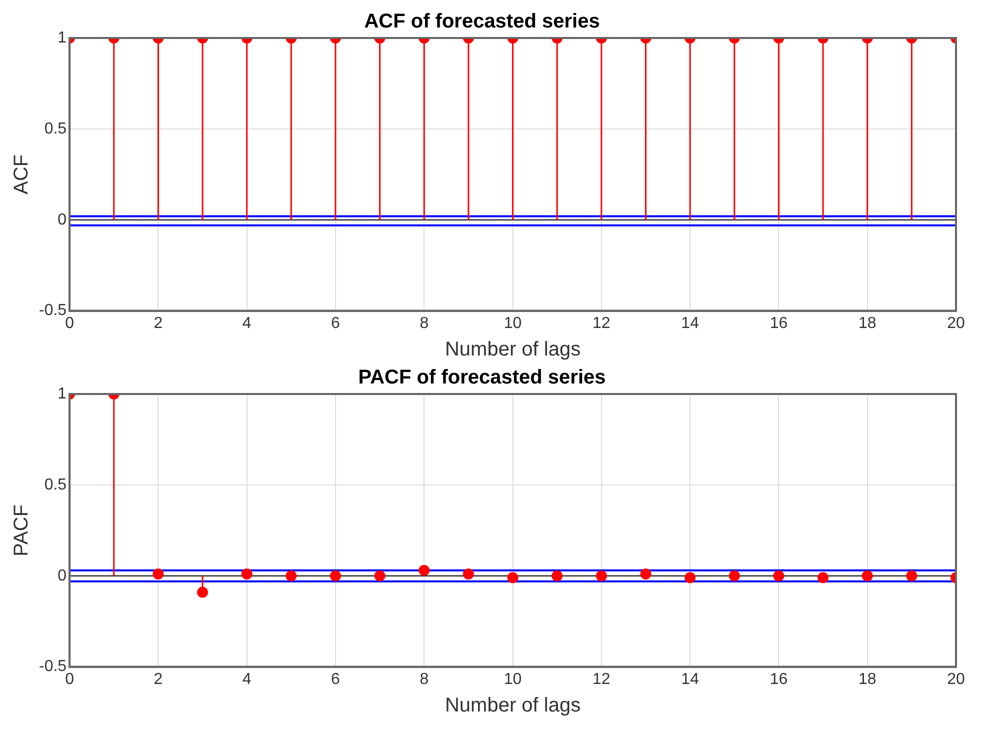 This screenshot has height=733, width=984. I want to click on chart-title: PACF of forecasted series, so click(482, 377).